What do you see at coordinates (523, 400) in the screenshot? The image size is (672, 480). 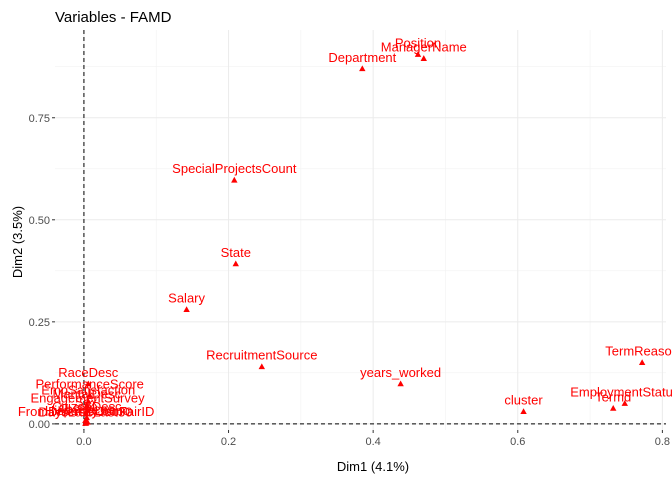 I see `point-label: cluster` at bounding box center [523, 400].